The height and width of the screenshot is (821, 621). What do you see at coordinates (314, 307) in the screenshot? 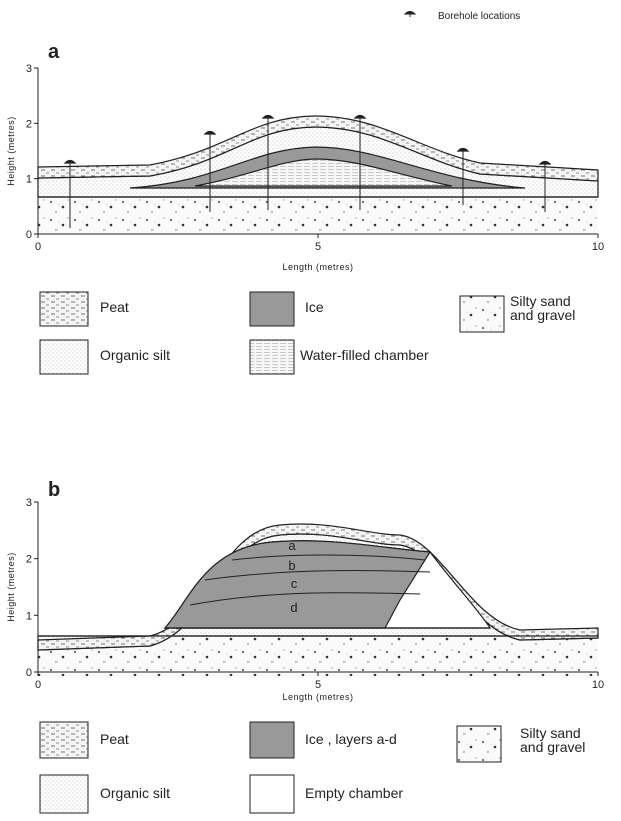
I see `legend-label: Ice` at bounding box center [314, 307].